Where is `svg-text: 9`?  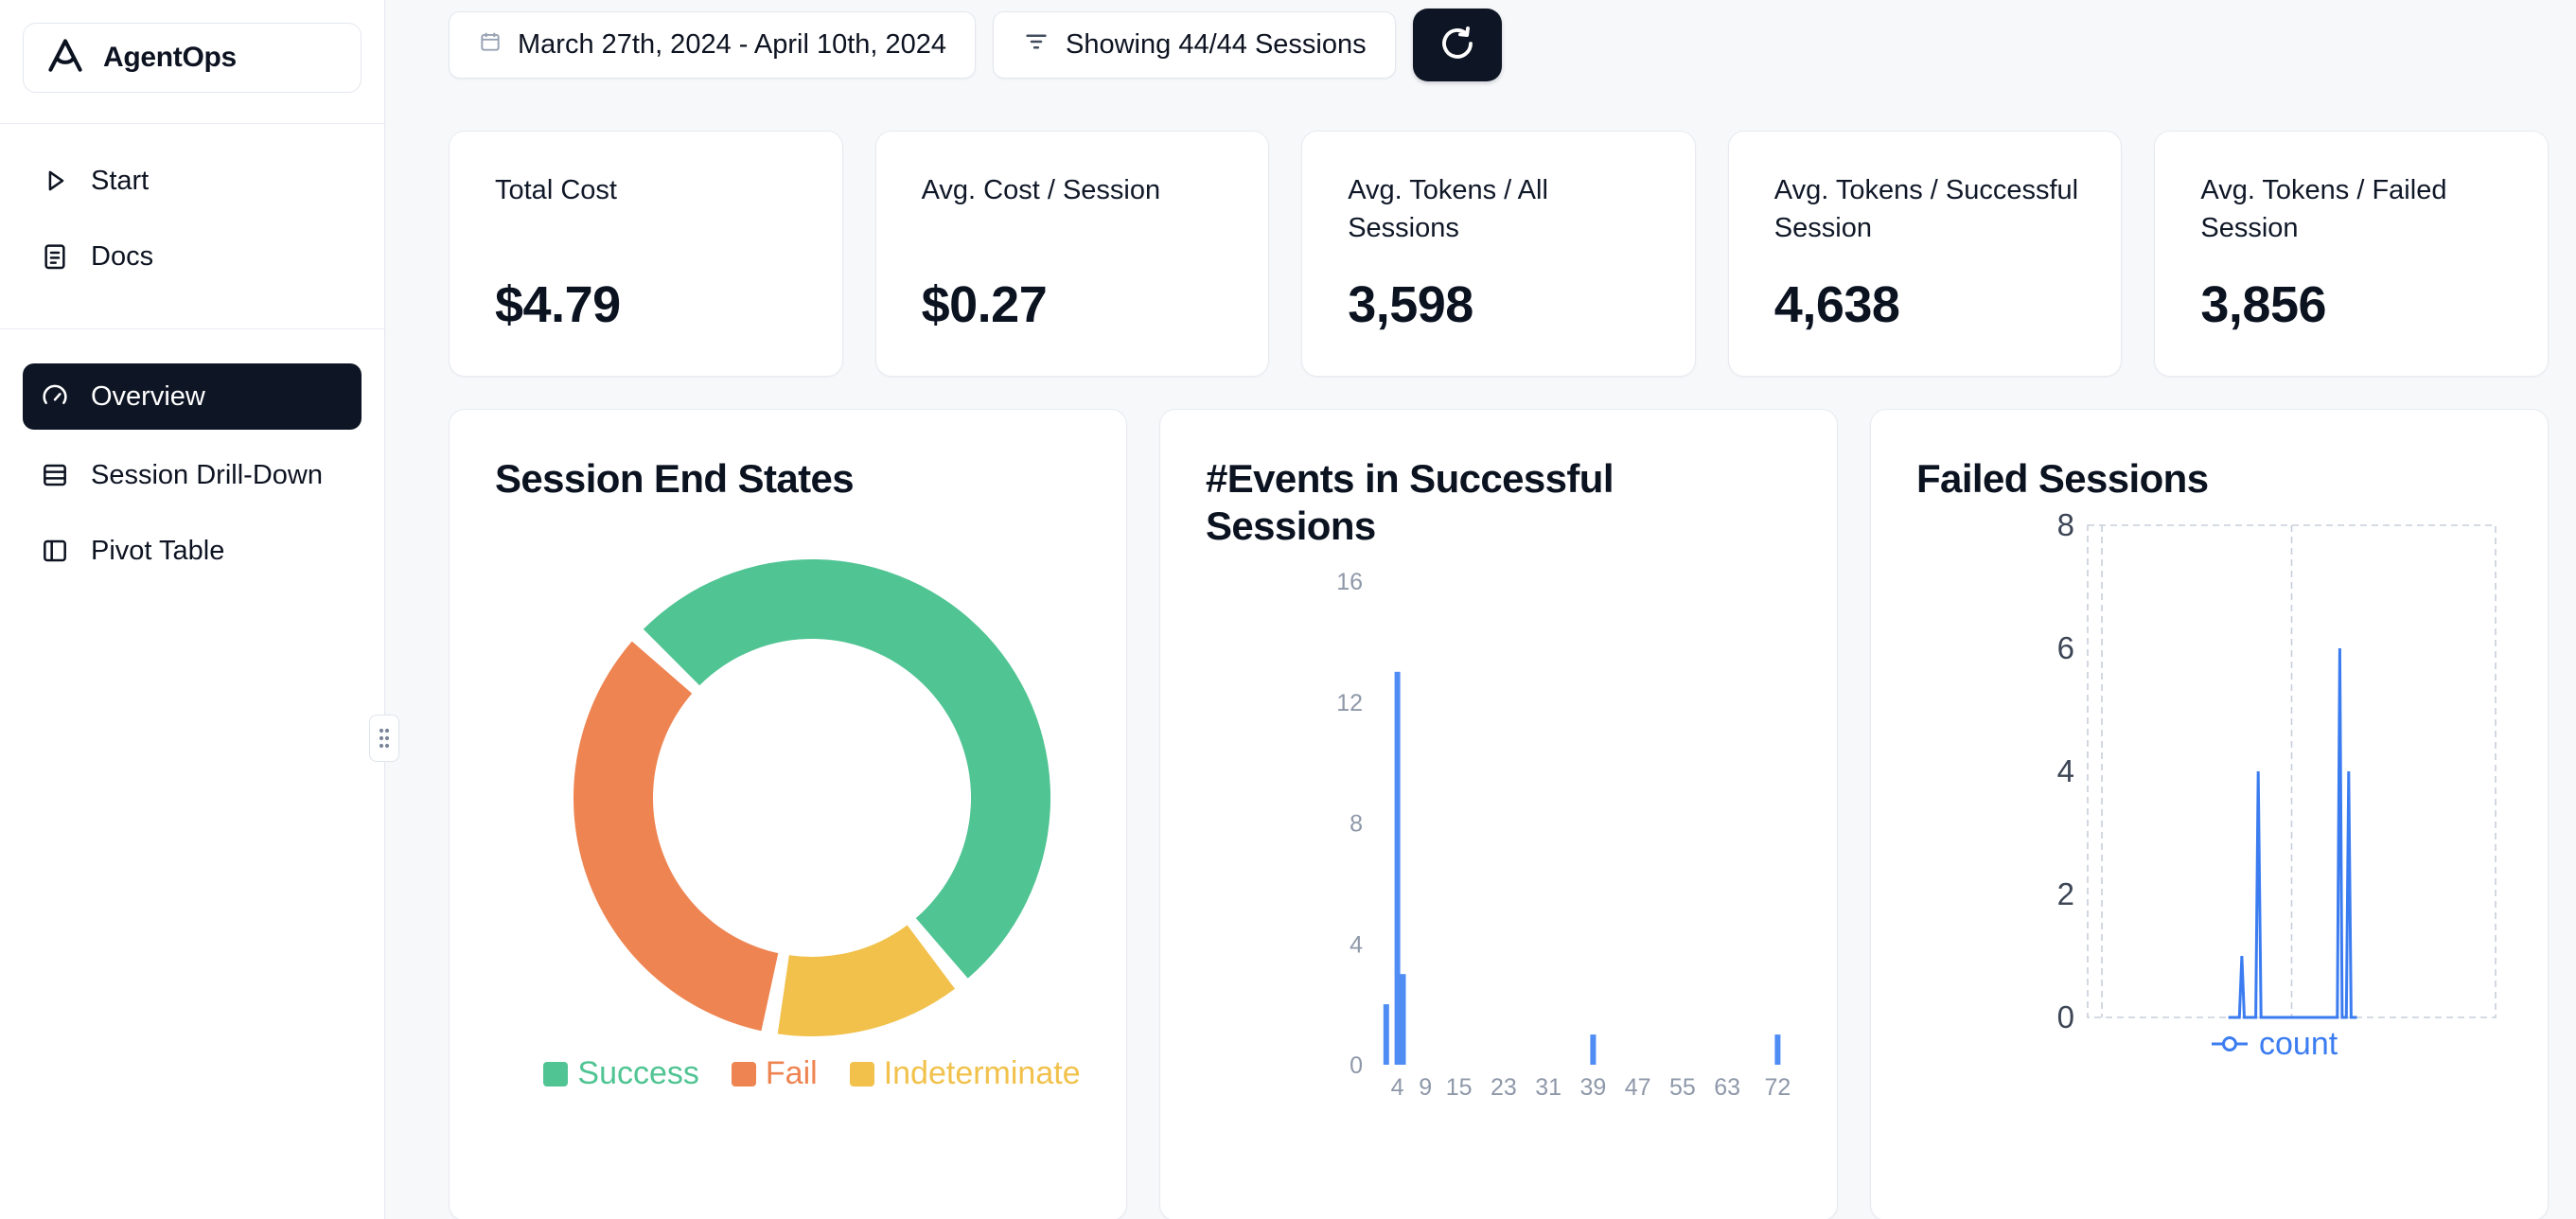
svg-text: 9 is located at coordinates (1425, 1087).